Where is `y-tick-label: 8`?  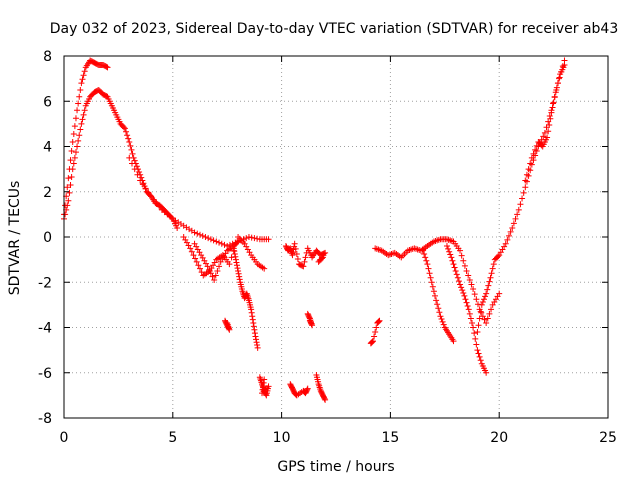 y-tick-label: 8 is located at coordinates (47, 57).